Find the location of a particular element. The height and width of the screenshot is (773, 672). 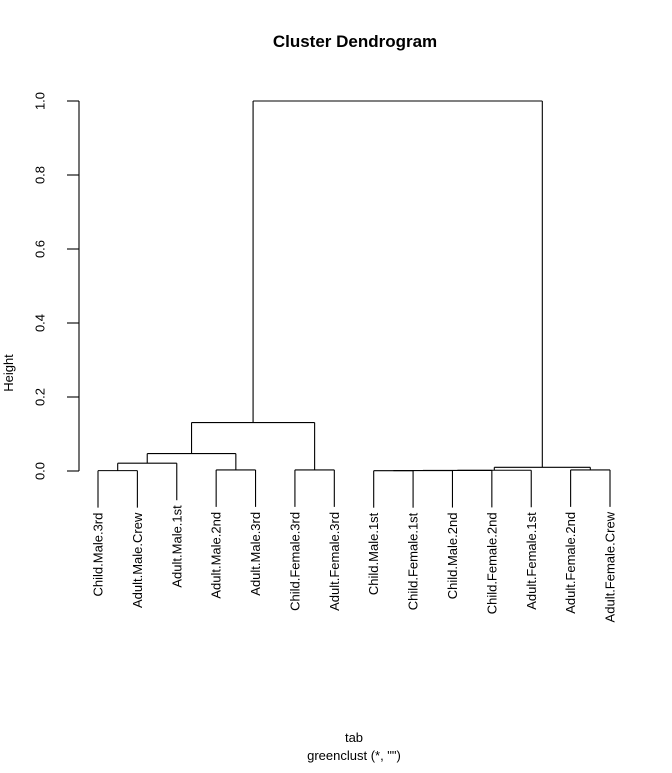

leaf-label: Adult.Male.3rd is located at coordinates (255, 554).